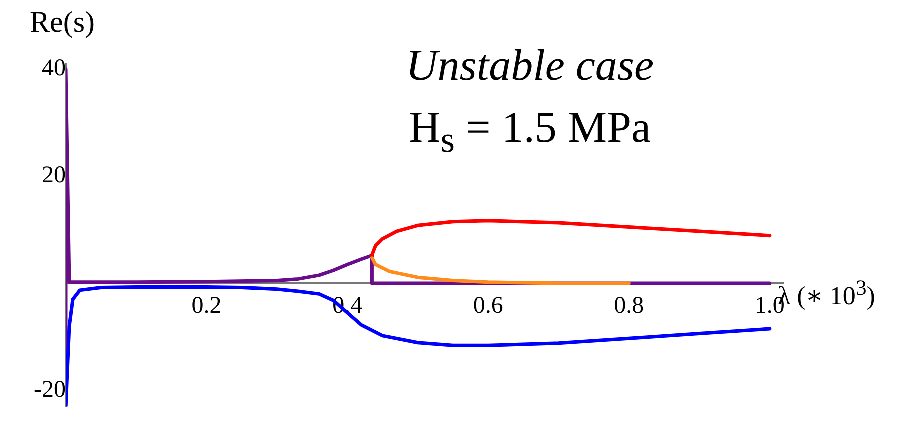 The image size is (914, 423). I want to click on y-tick-label: 40, so click(54, 69).